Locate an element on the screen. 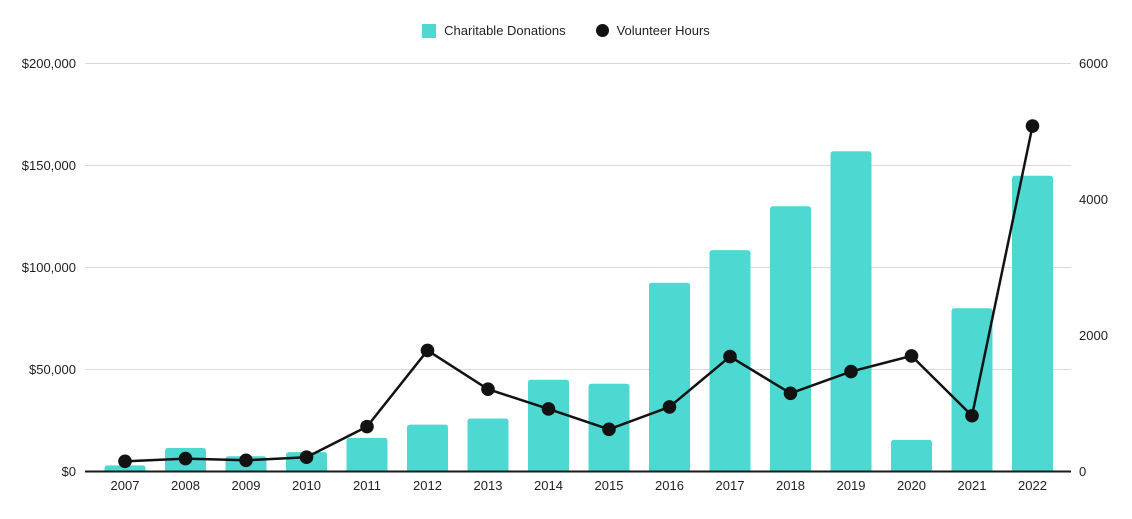 The image size is (1132, 519). x-axis-label-2022: 2022 is located at coordinates (1032, 485).